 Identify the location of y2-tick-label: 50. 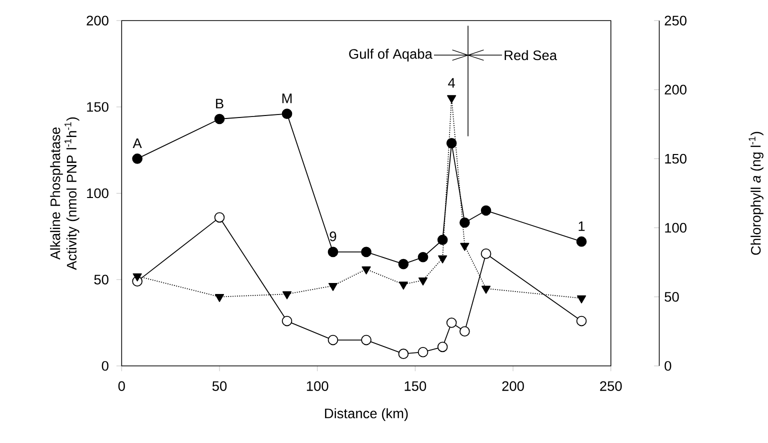
(671, 297).